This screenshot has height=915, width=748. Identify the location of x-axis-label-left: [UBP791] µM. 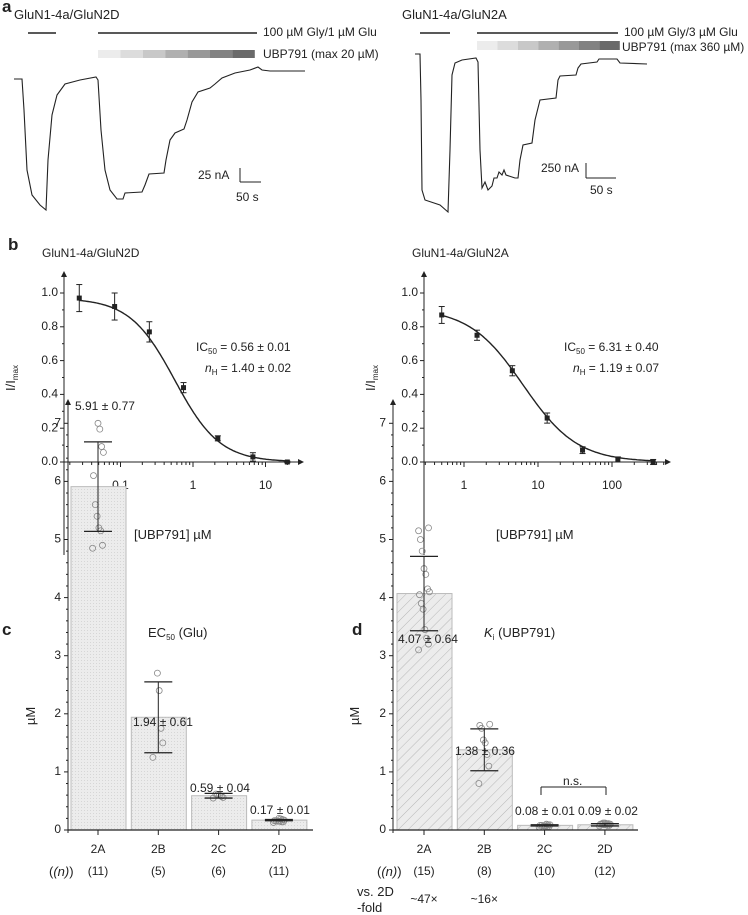
(173, 534).